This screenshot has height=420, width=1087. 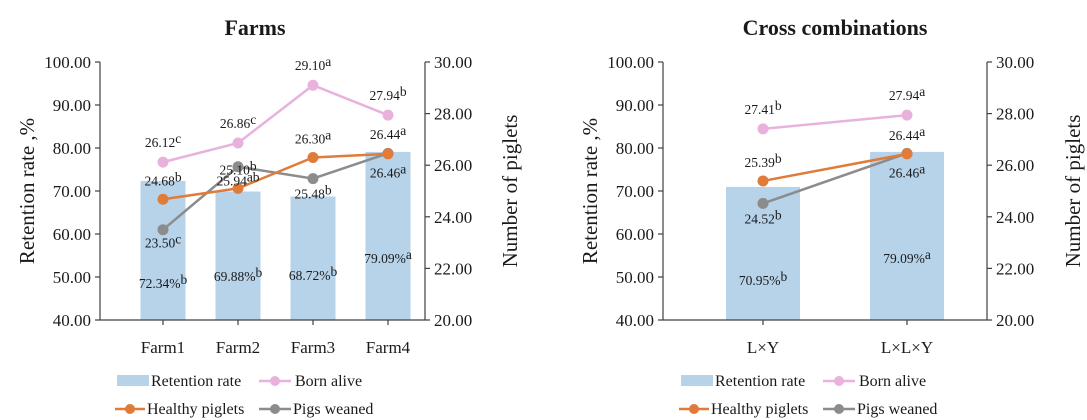 What do you see at coordinates (237, 179) in the screenshot?
I see `data-label-weaned-2: 25.94ab` at bounding box center [237, 179].